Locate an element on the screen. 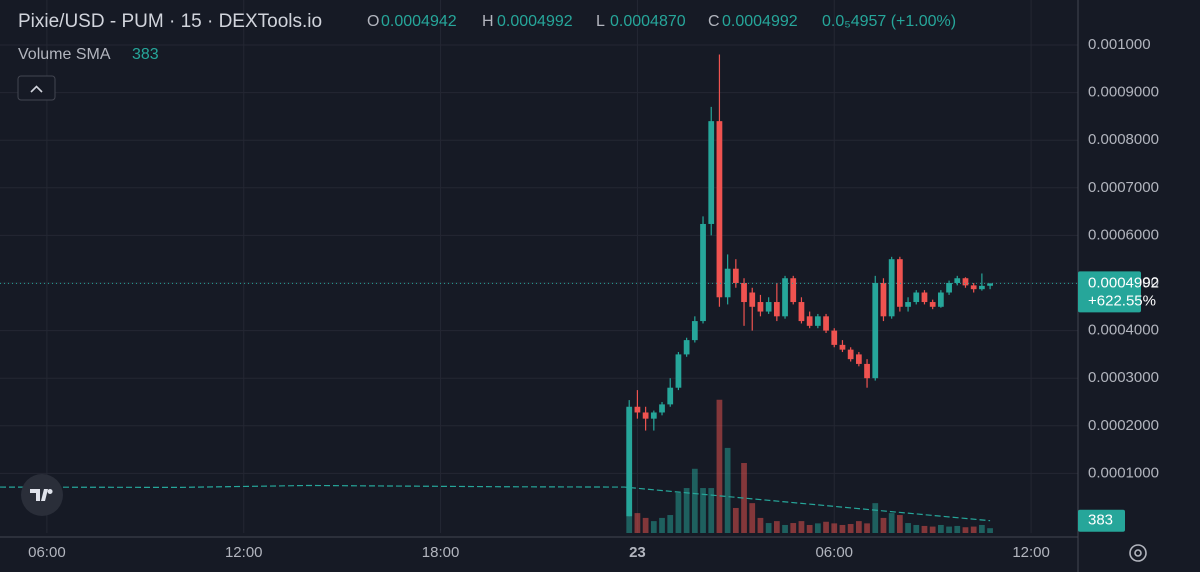 The height and width of the screenshot is (572, 1200). y-tick-label: 0.0006000 is located at coordinates (1123, 234).